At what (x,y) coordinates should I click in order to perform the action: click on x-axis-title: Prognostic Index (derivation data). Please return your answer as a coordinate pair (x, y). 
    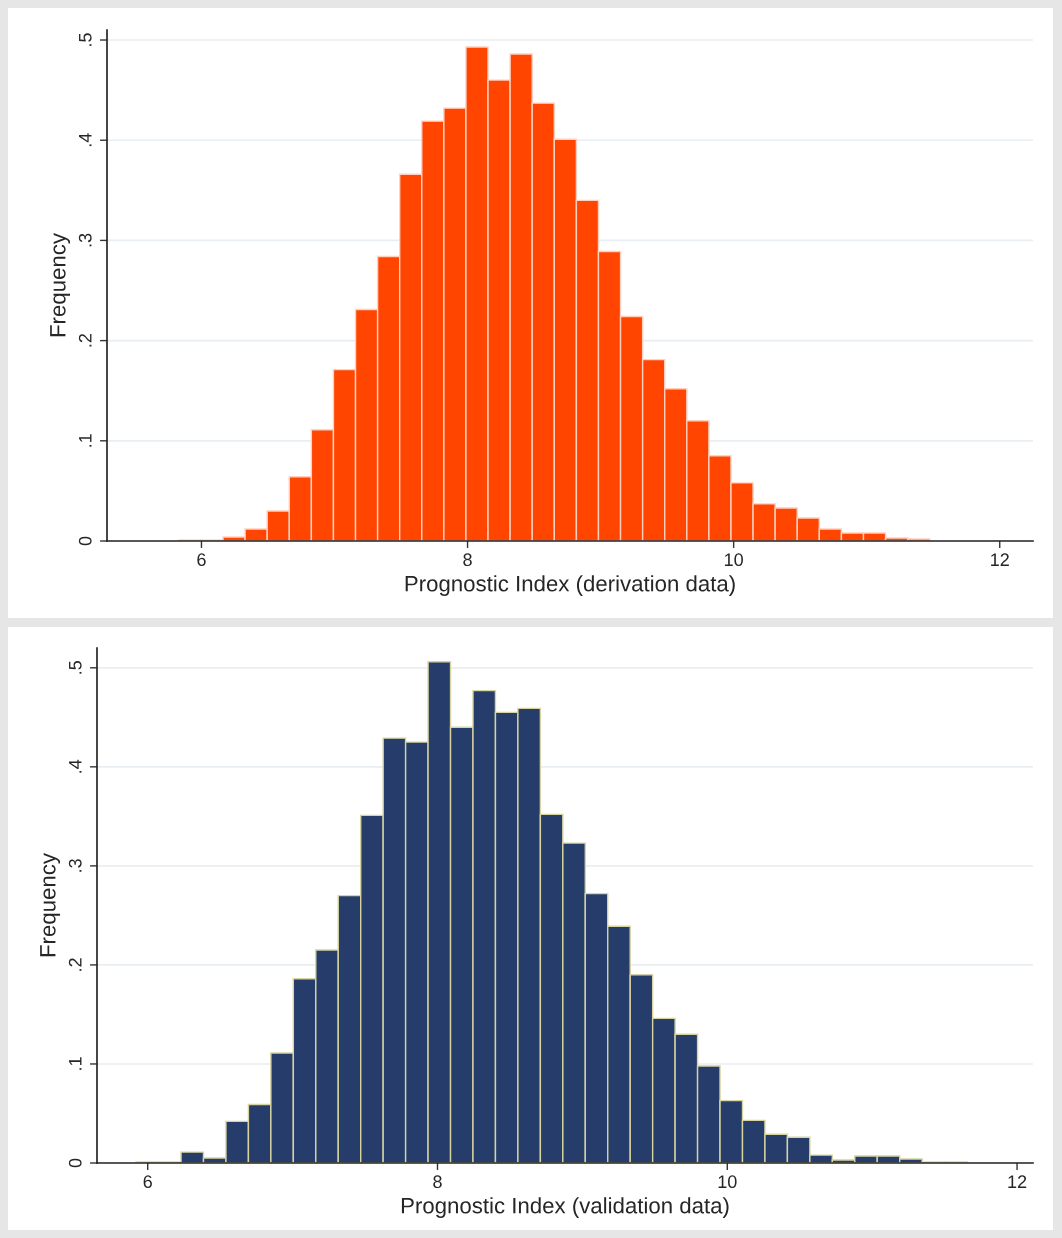
    Looking at the image, I should click on (570, 585).